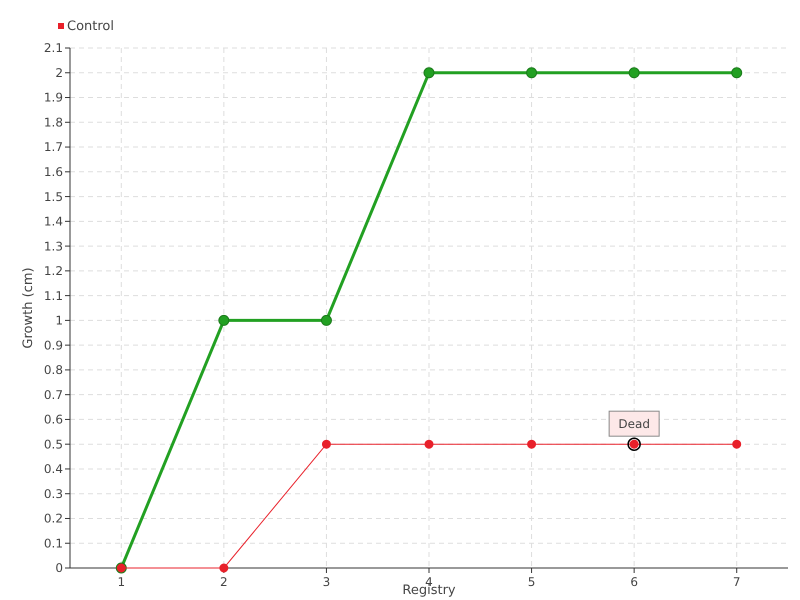 This screenshot has height=600, width=800. I want to click on y-tick-label: 1.2, so click(53, 271).